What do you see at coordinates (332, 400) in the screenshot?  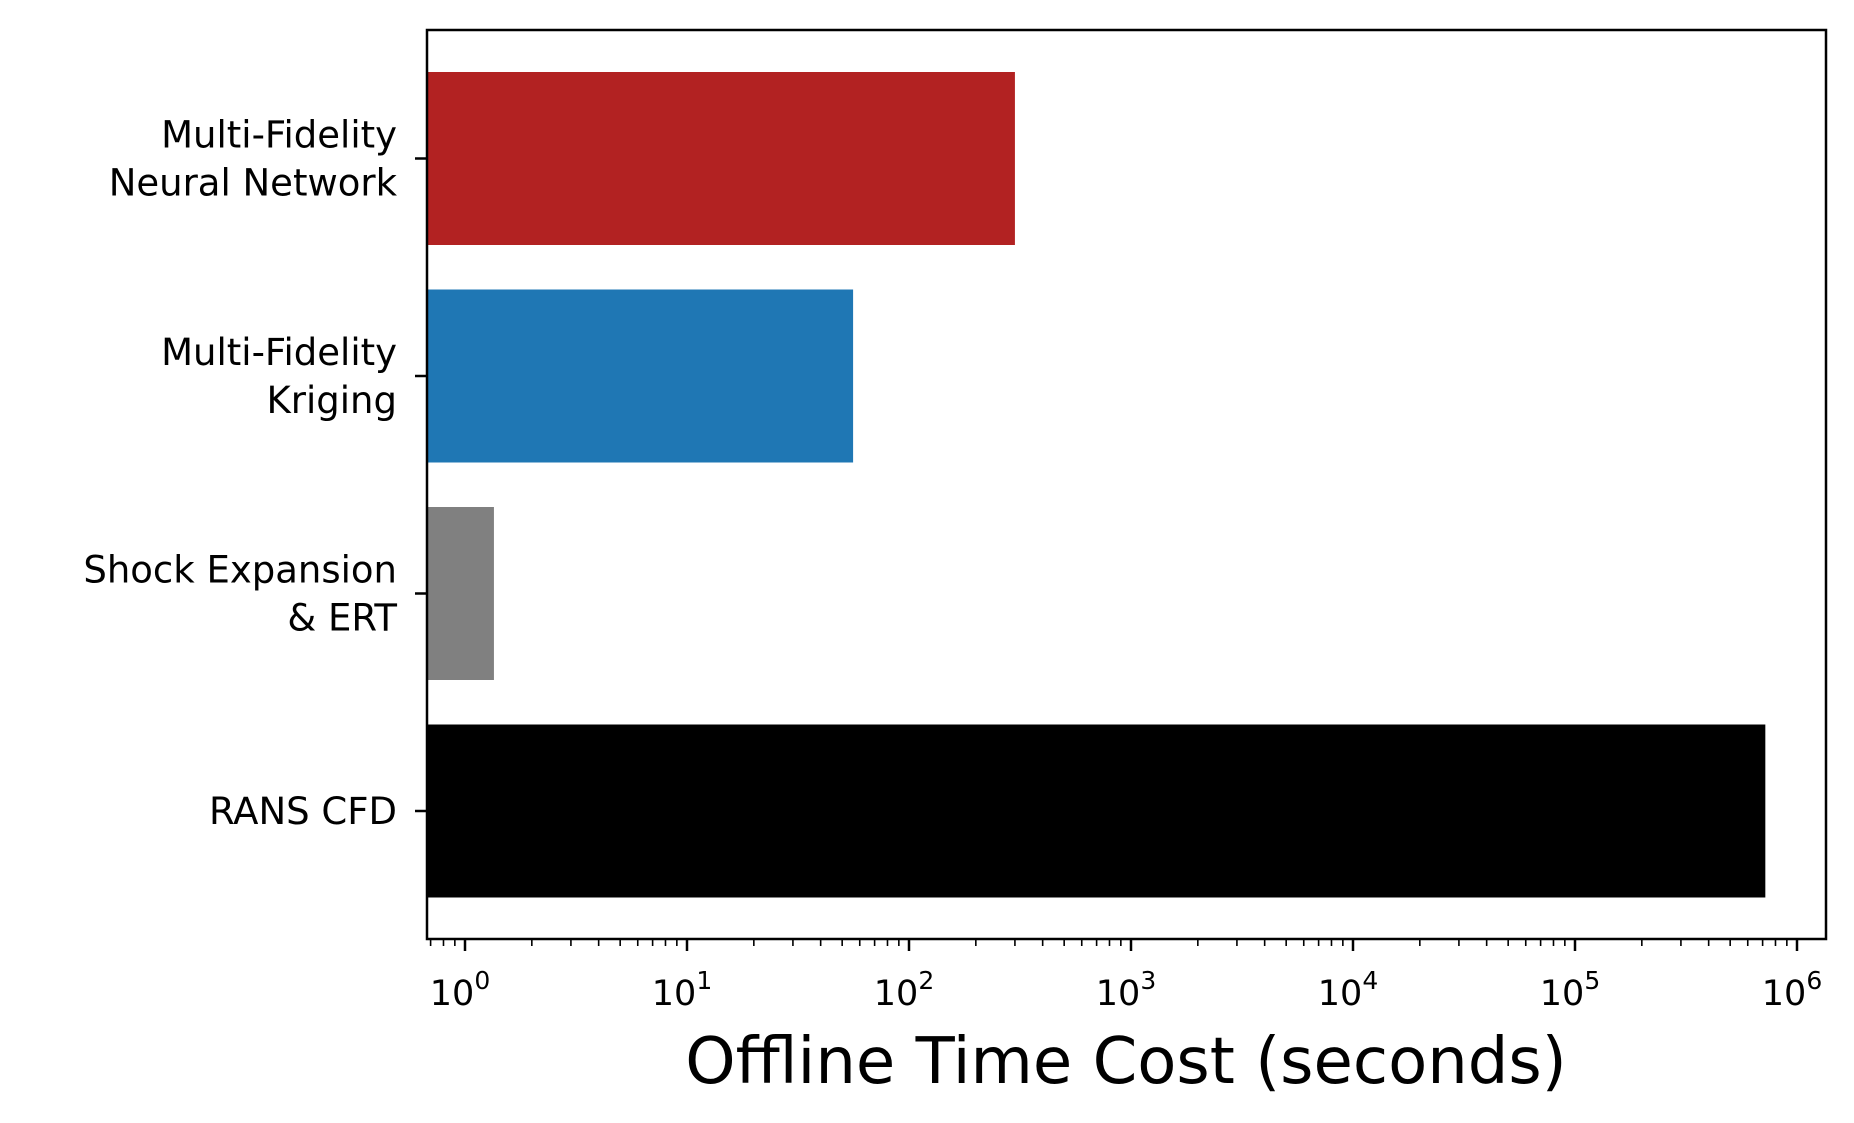 I see `category-label-1-line-1: Kriging` at bounding box center [332, 400].